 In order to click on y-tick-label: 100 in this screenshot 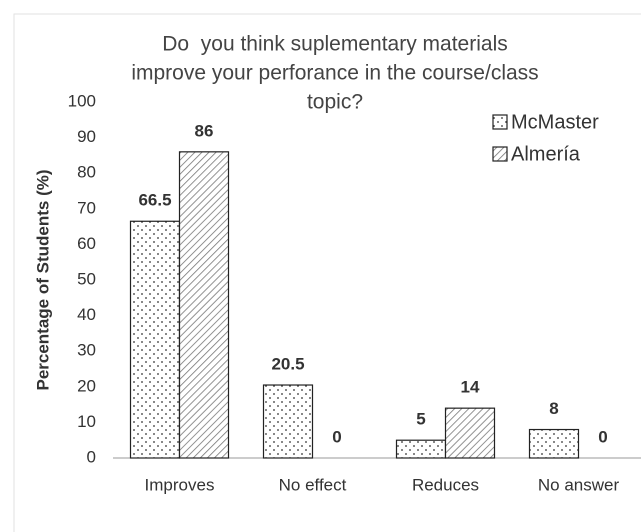, I will do `click(82, 100)`.